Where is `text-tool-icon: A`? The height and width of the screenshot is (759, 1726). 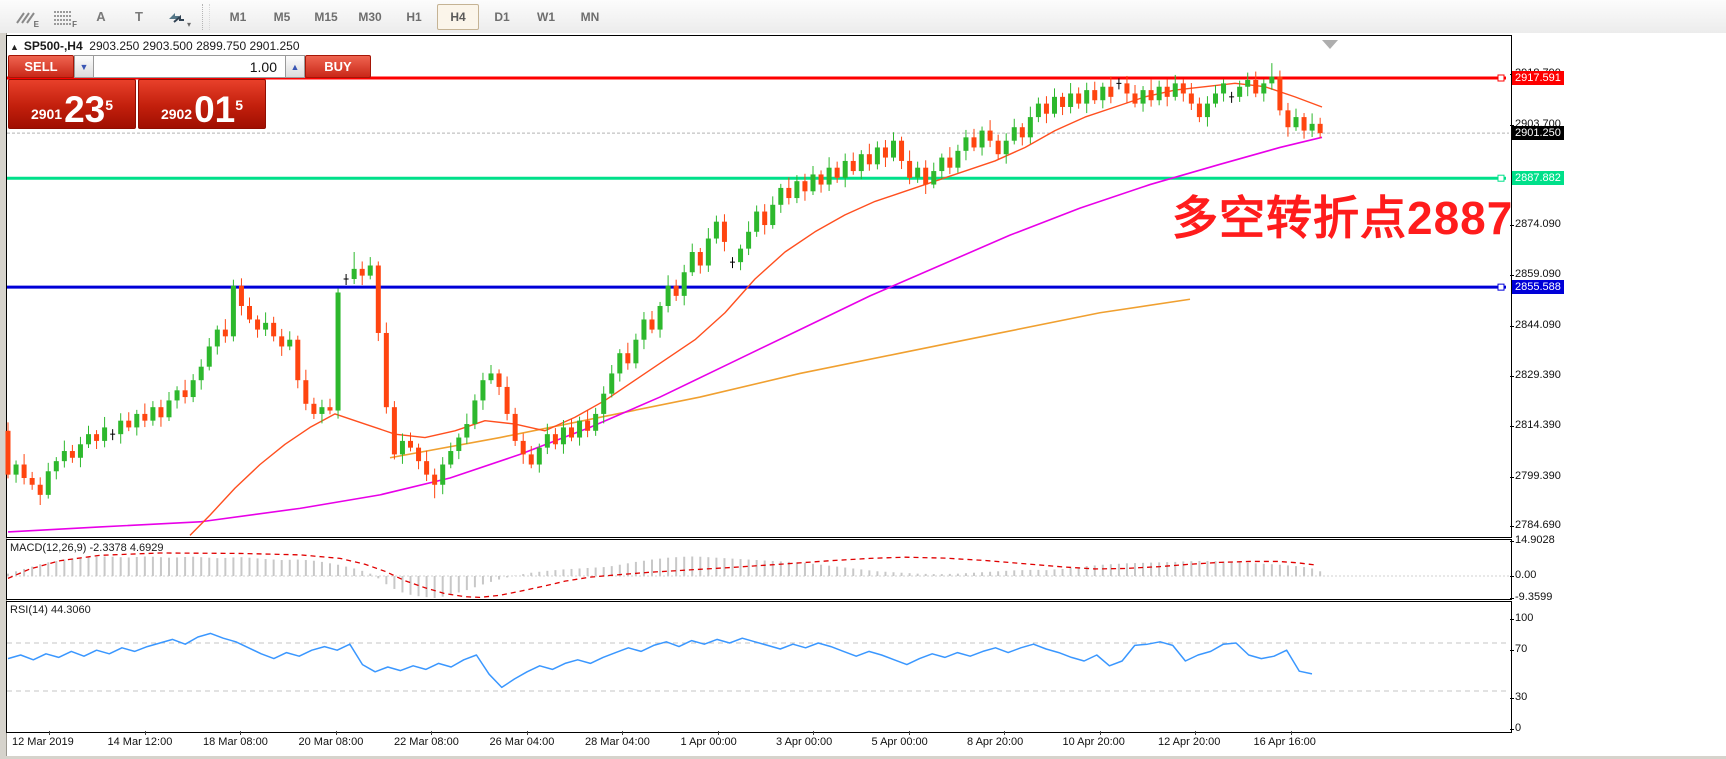 text-tool-icon: A is located at coordinates (101, 16).